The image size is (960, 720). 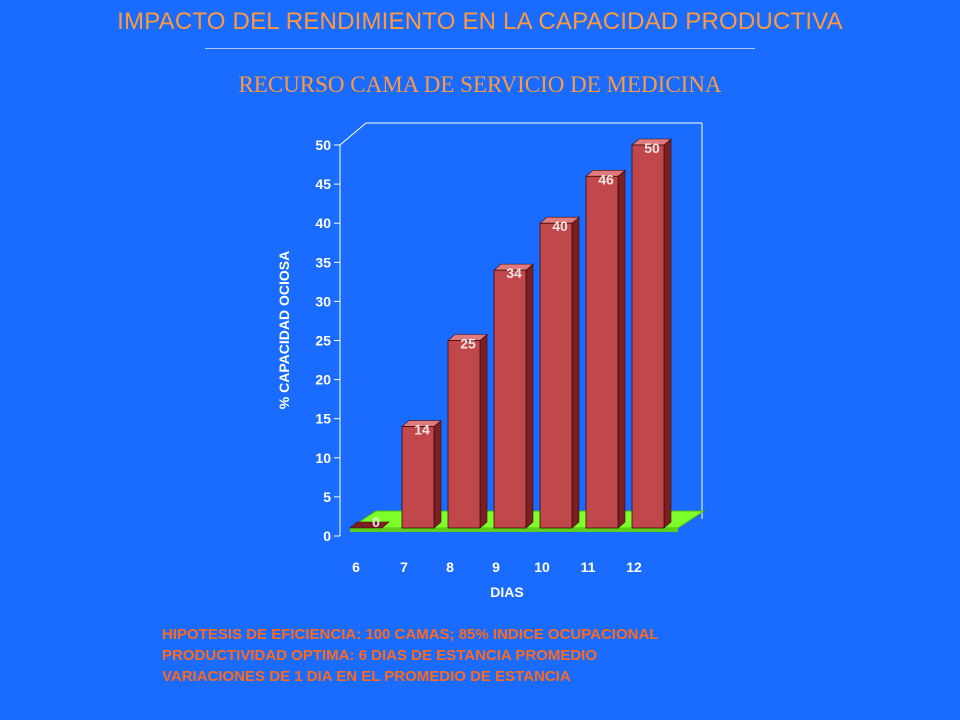 I want to click on title-divider, so click(x=480, y=48).